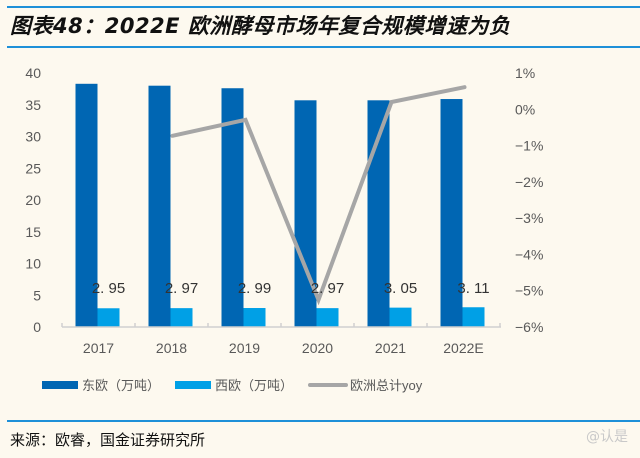 The image size is (640, 458). Describe the element at coordinates (529, 182) in the screenshot. I see `right-tick-label: −2%` at that location.